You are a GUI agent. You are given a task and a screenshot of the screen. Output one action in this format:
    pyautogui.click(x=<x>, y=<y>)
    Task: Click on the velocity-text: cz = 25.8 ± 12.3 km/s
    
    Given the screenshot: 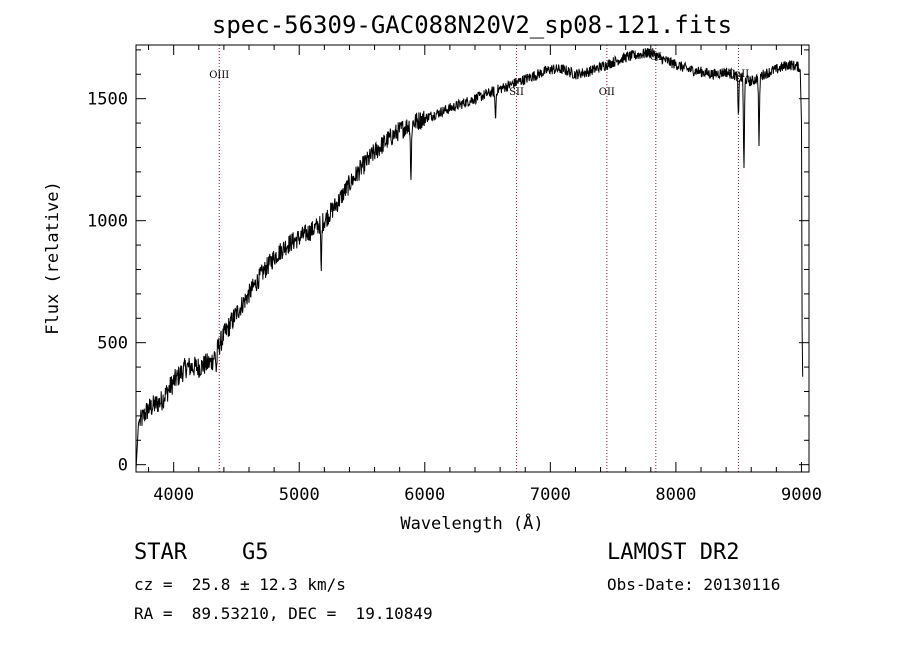 What is the action you would take?
    pyautogui.click(x=240, y=584)
    